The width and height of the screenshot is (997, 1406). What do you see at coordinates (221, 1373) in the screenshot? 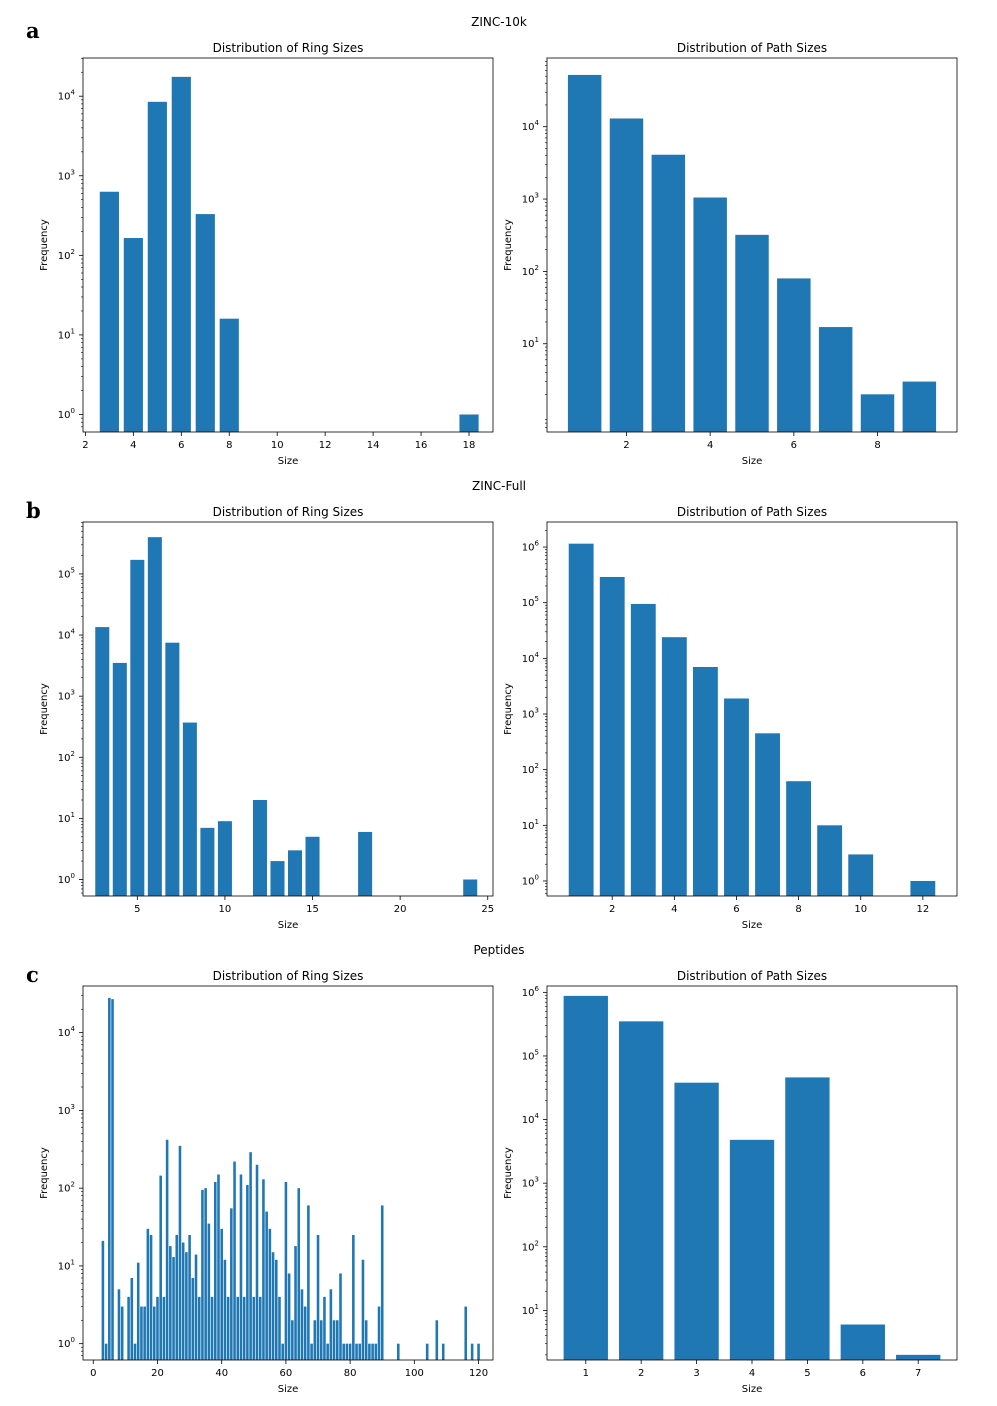
I see `peptides-ring-x-tick-label: 40` at bounding box center [221, 1373].